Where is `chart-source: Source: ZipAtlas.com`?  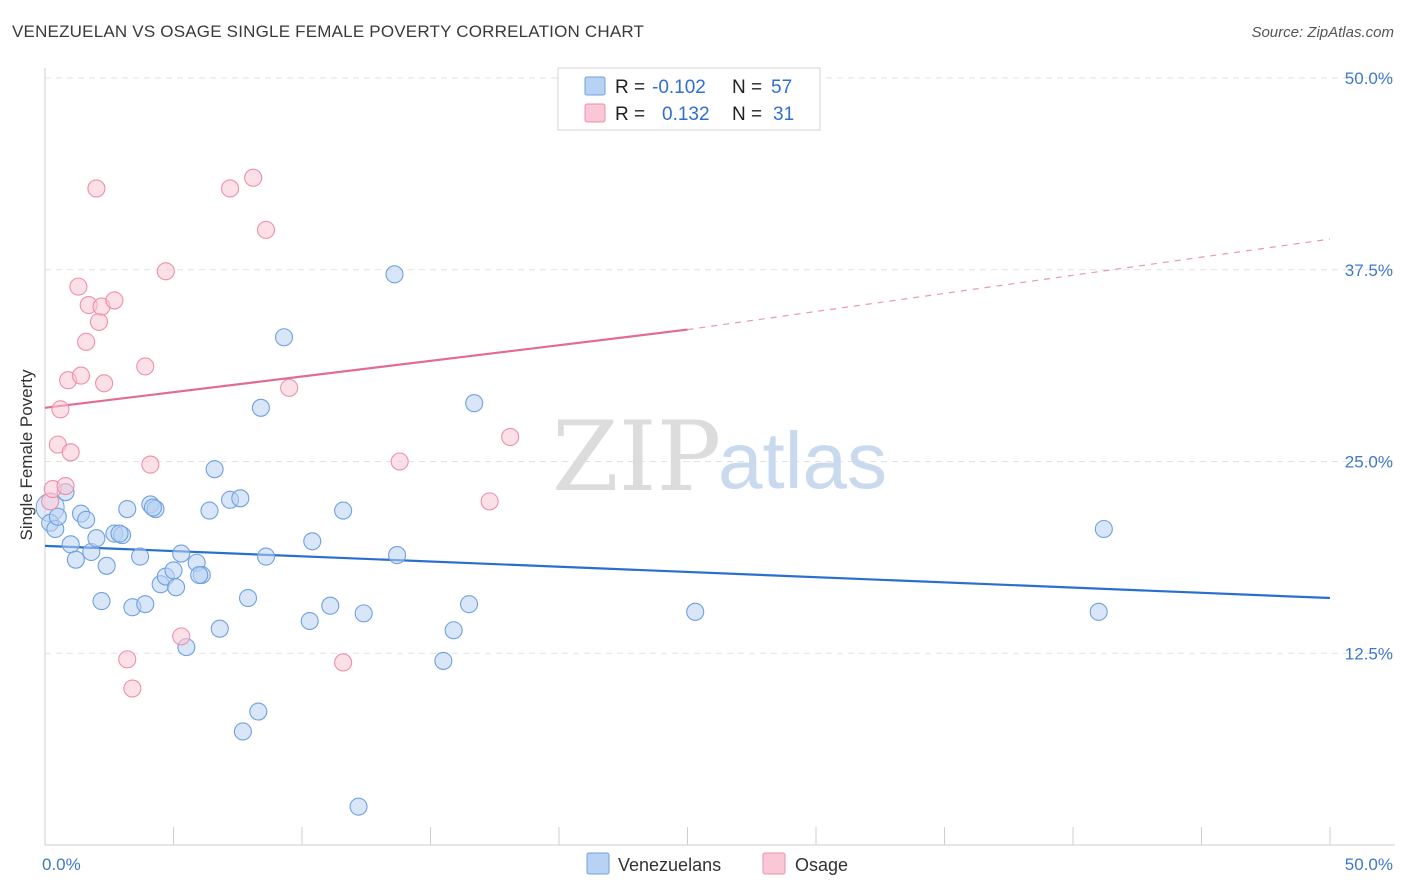 chart-source: Source: ZipAtlas.com is located at coordinates (1322, 32).